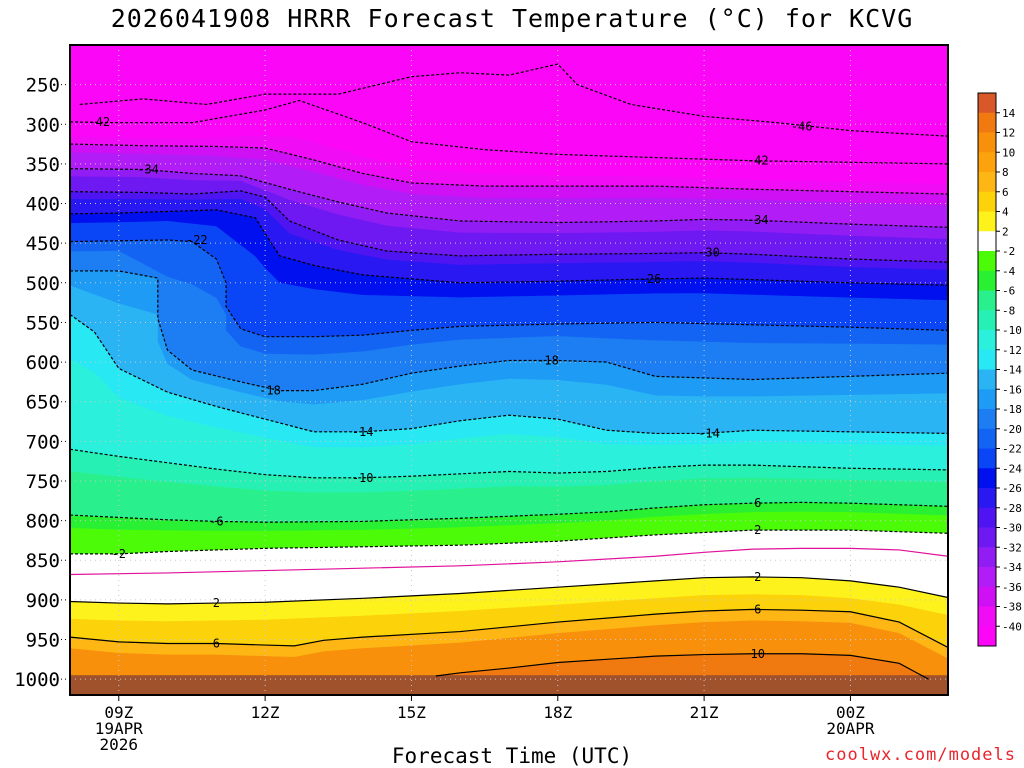 Image resolution: width=1024 pixels, height=768 pixels. Describe the element at coordinates (758, 654) in the screenshot. I see `contour-label: 10` at that location.